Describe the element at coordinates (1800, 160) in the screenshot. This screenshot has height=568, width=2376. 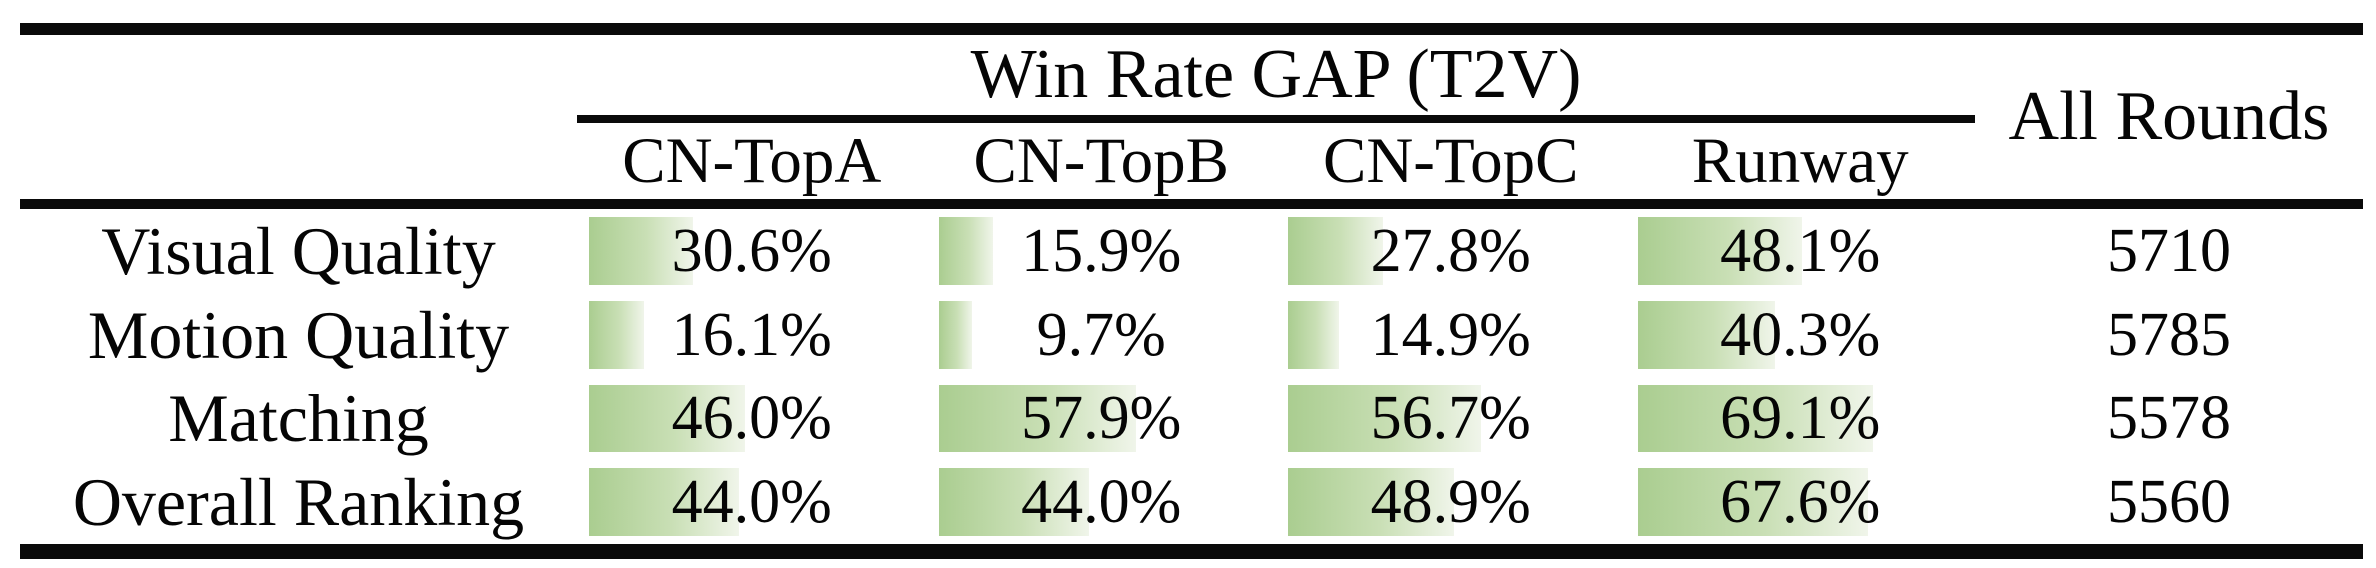
I see `column-header-runway: Runway` at that location.